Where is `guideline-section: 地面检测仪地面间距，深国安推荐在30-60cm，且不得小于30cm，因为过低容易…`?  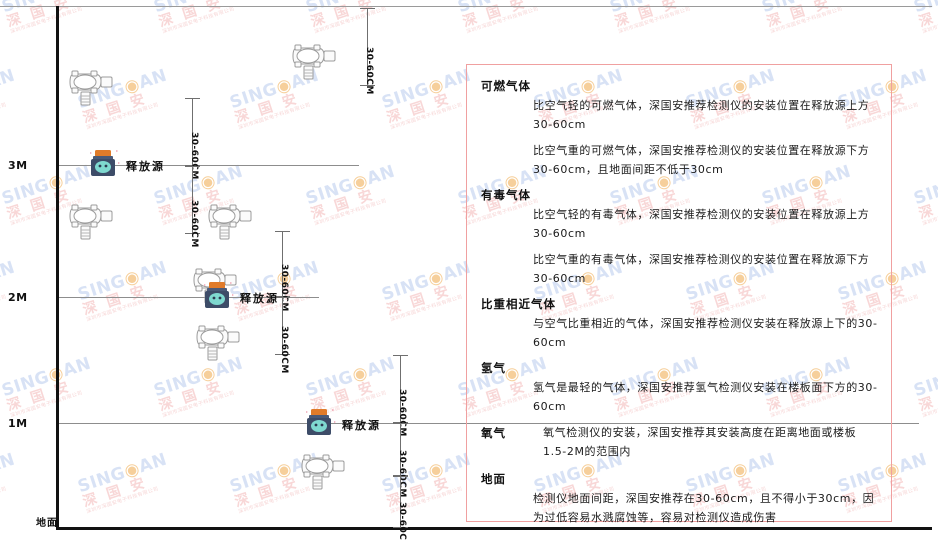 guideline-section: 地面检测仪地面间距，深国安推荐在30-60cm，且不得小于30cm，因为过低容易… is located at coordinates (680, 499).